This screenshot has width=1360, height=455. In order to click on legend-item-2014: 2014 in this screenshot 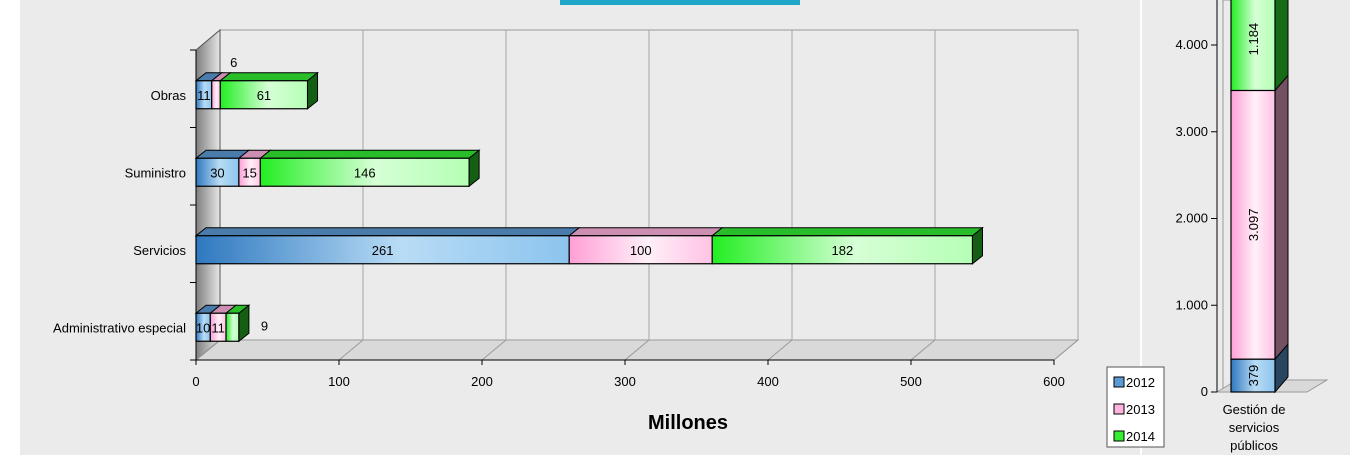, I will do `click(1134, 436)`.